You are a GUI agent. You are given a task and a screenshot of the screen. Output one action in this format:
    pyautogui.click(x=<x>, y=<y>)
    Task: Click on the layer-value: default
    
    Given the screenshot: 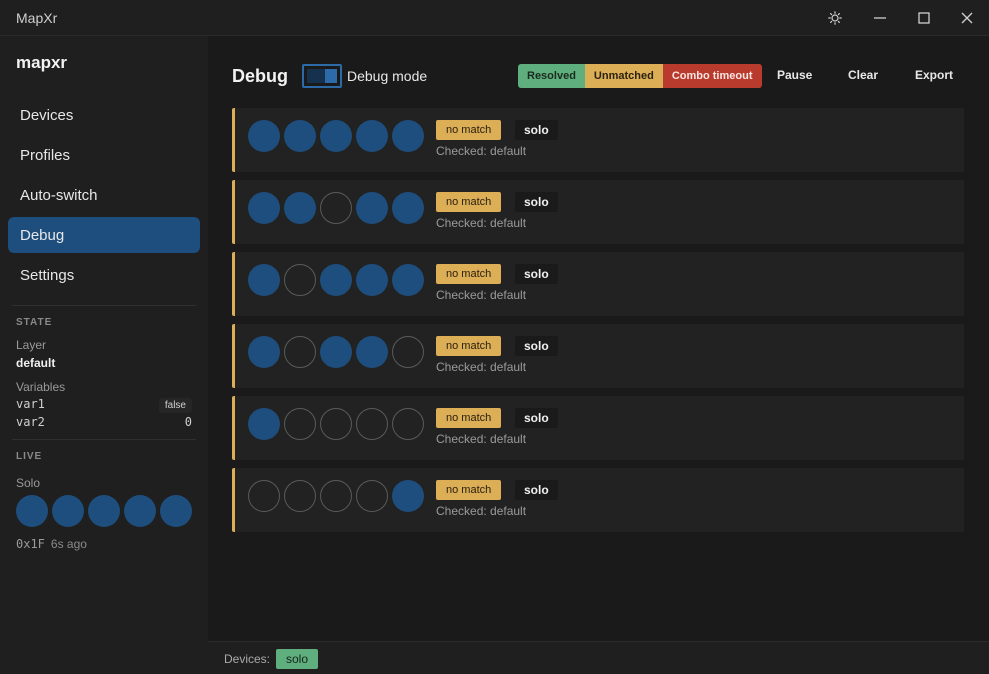 What is the action you would take?
    pyautogui.click(x=36, y=363)
    